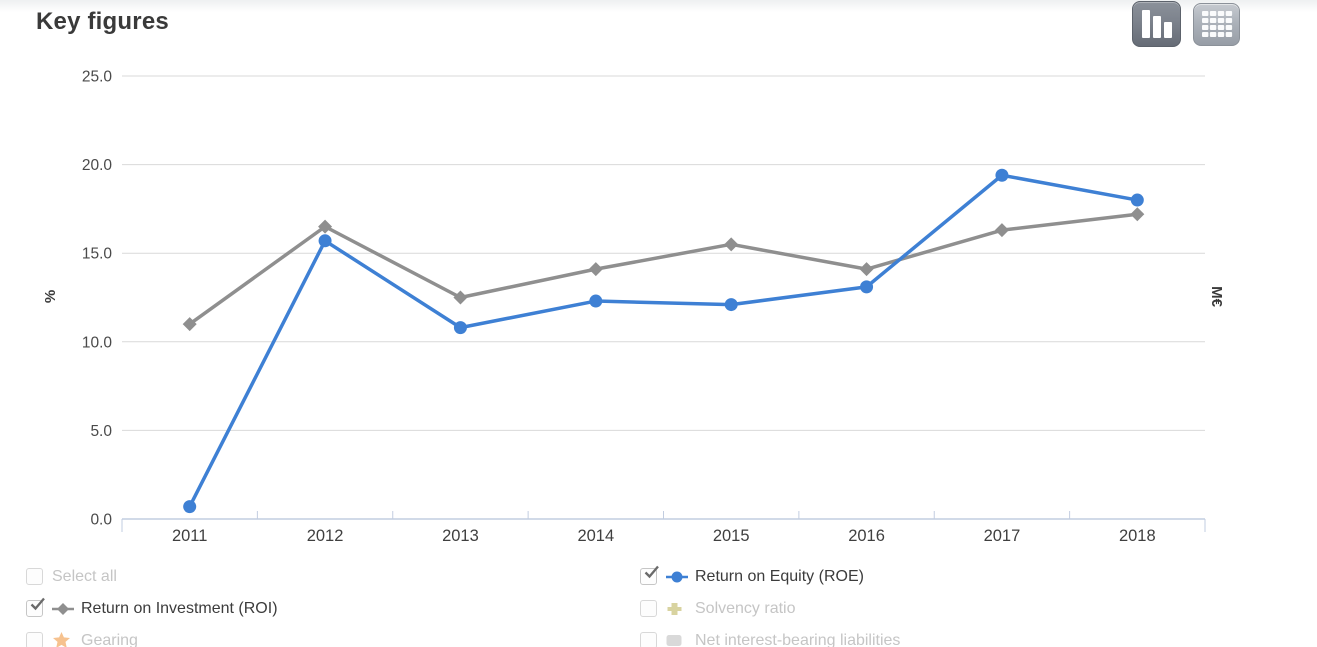 This screenshot has height=647, width=1317. I want to click on square-icon, so click(677, 640).